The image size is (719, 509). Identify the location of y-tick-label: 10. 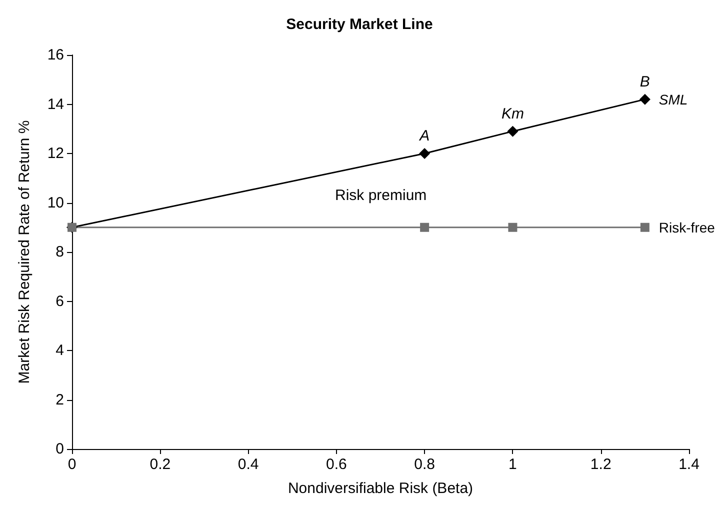
(55, 203).